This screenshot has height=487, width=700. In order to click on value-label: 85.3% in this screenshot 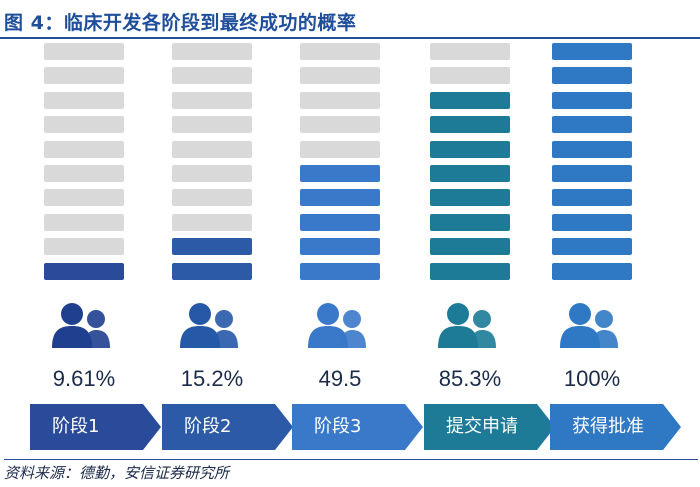, I will do `click(470, 378)`.